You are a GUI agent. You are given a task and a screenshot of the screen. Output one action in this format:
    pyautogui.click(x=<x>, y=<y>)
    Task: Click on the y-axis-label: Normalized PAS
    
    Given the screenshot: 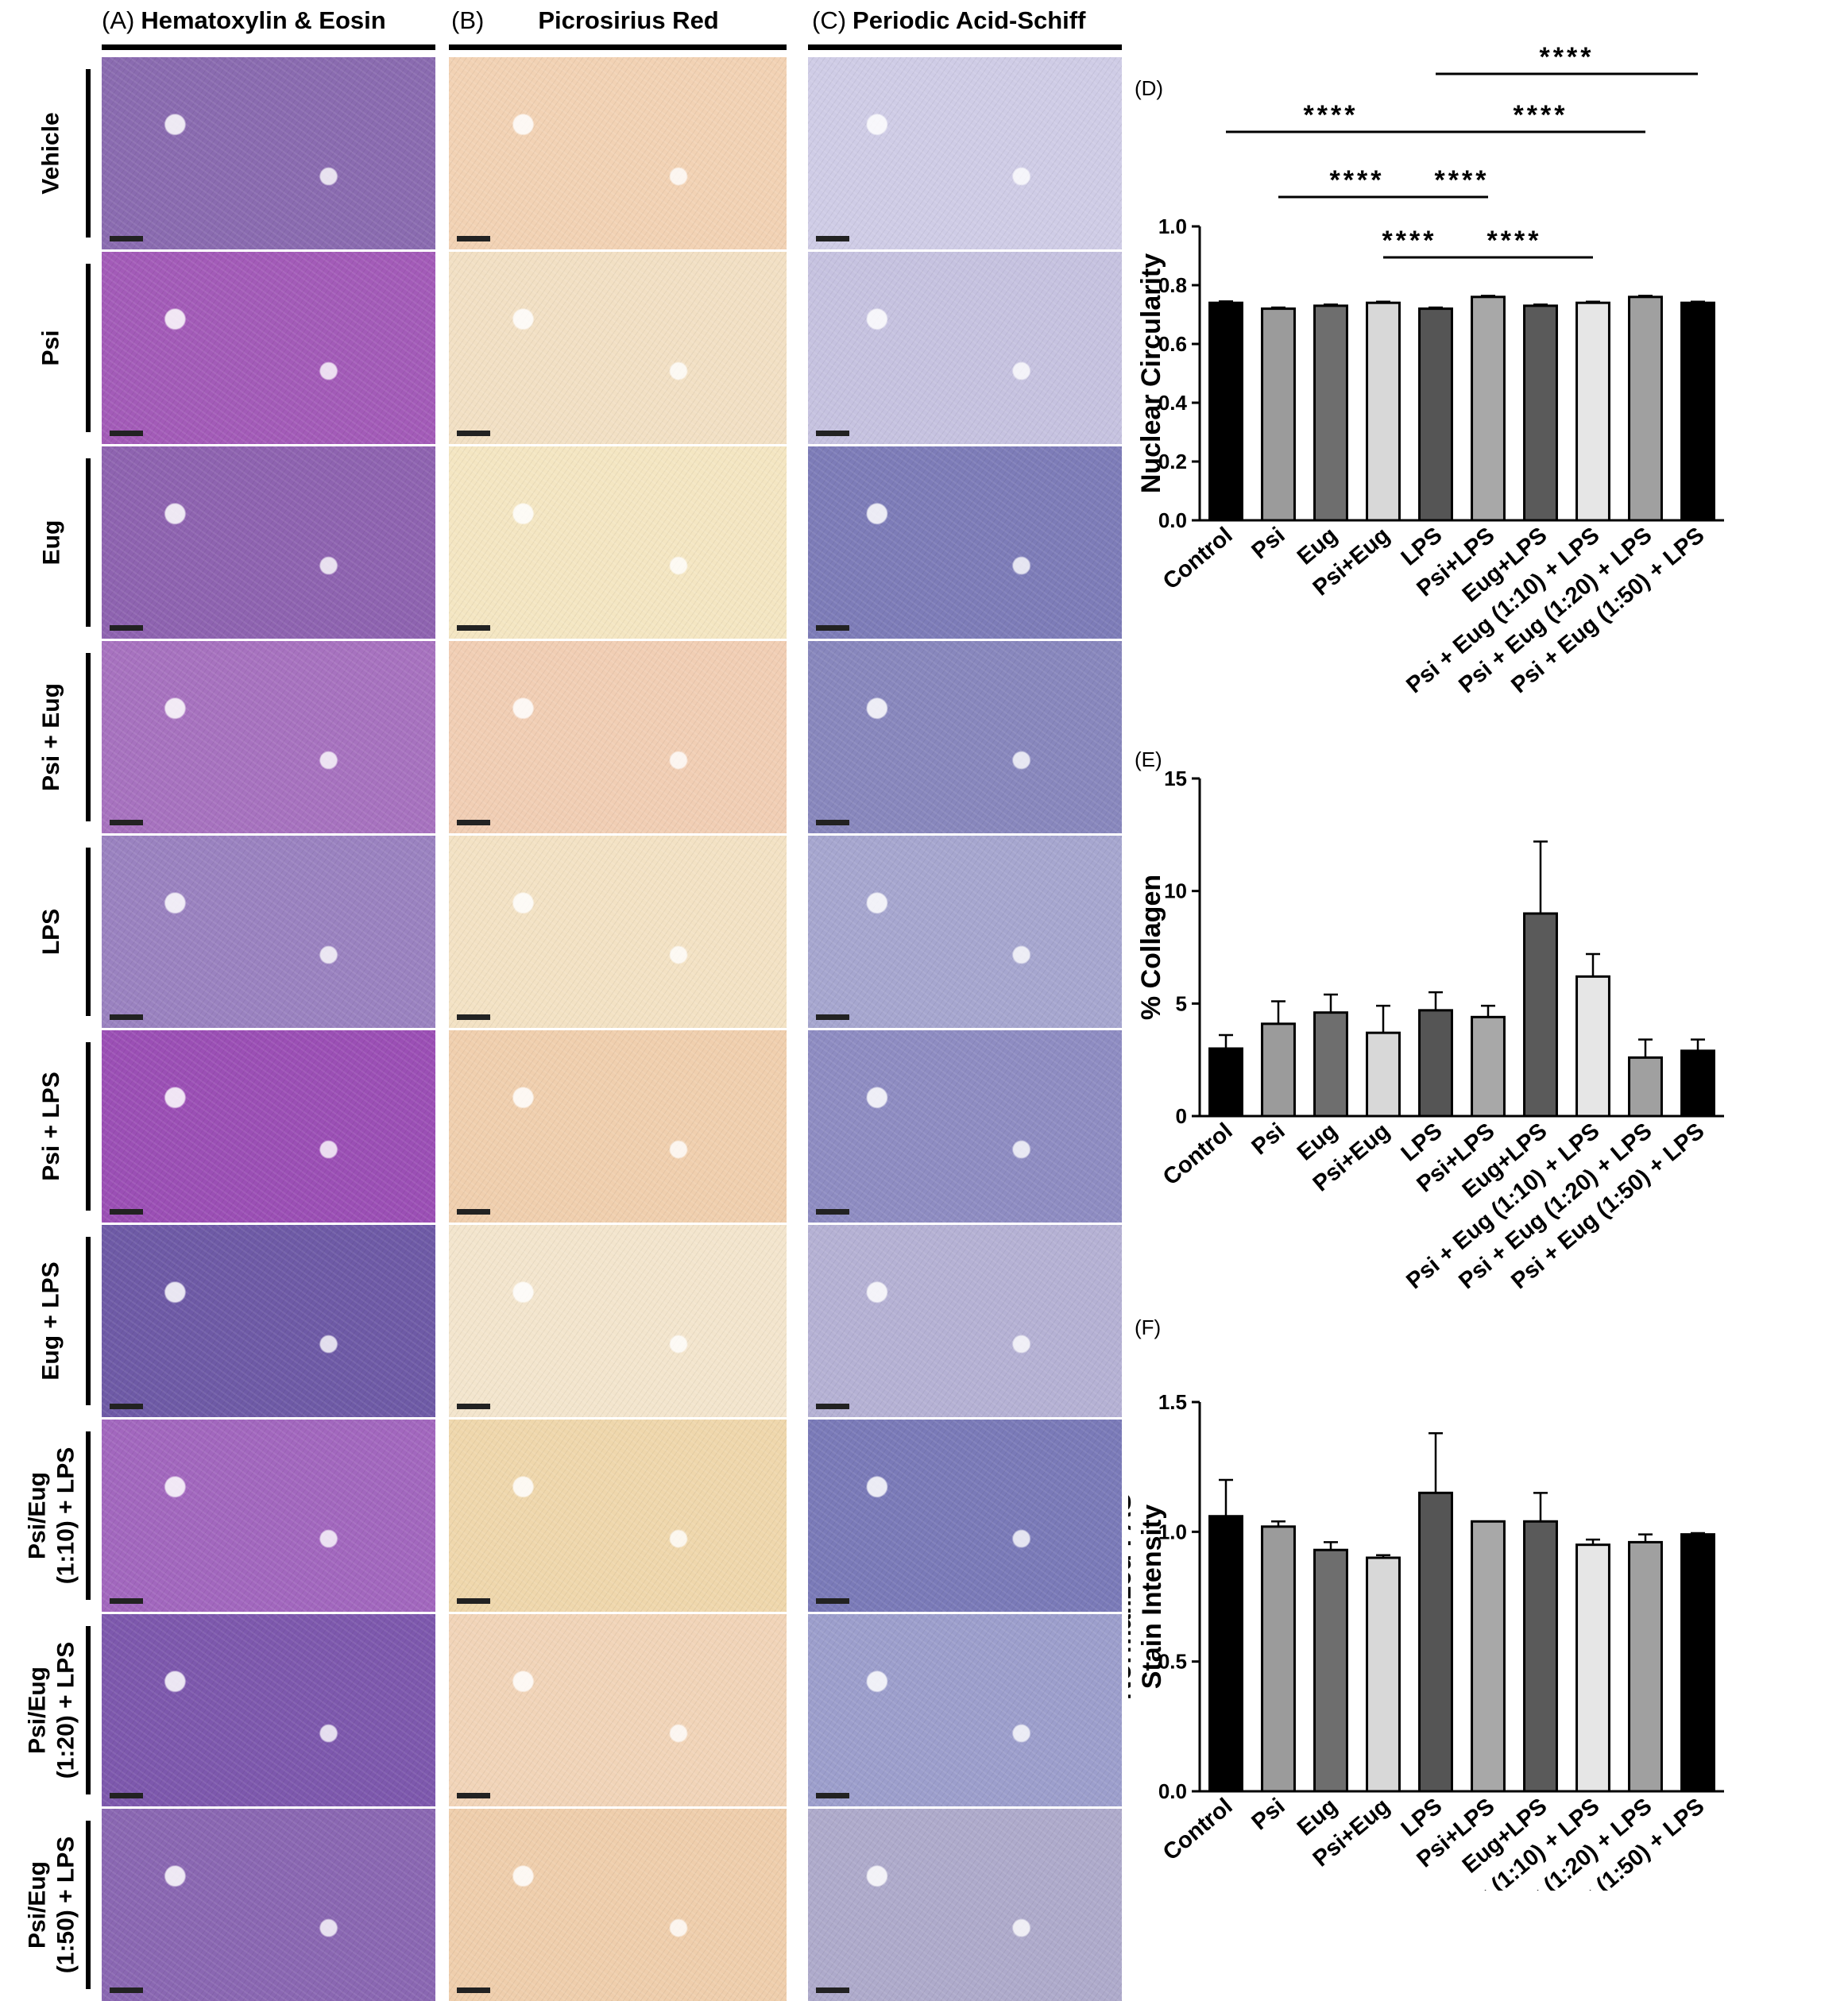 What is the action you would take?
    pyautogui.click(x=1132, y=1596)
    